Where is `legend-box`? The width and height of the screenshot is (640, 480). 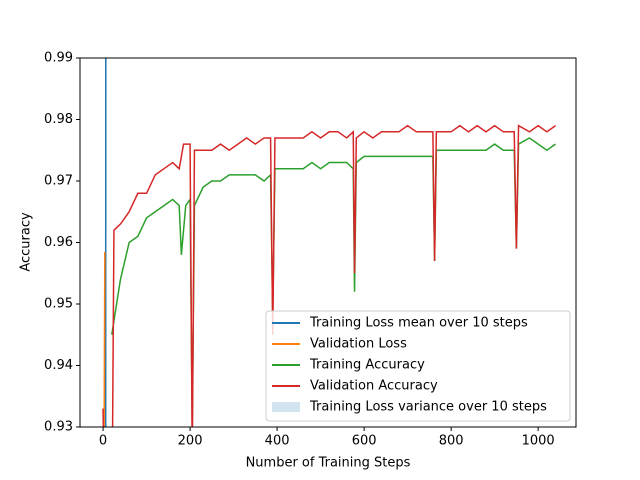 legend-box is located at coordinates (418, 366).